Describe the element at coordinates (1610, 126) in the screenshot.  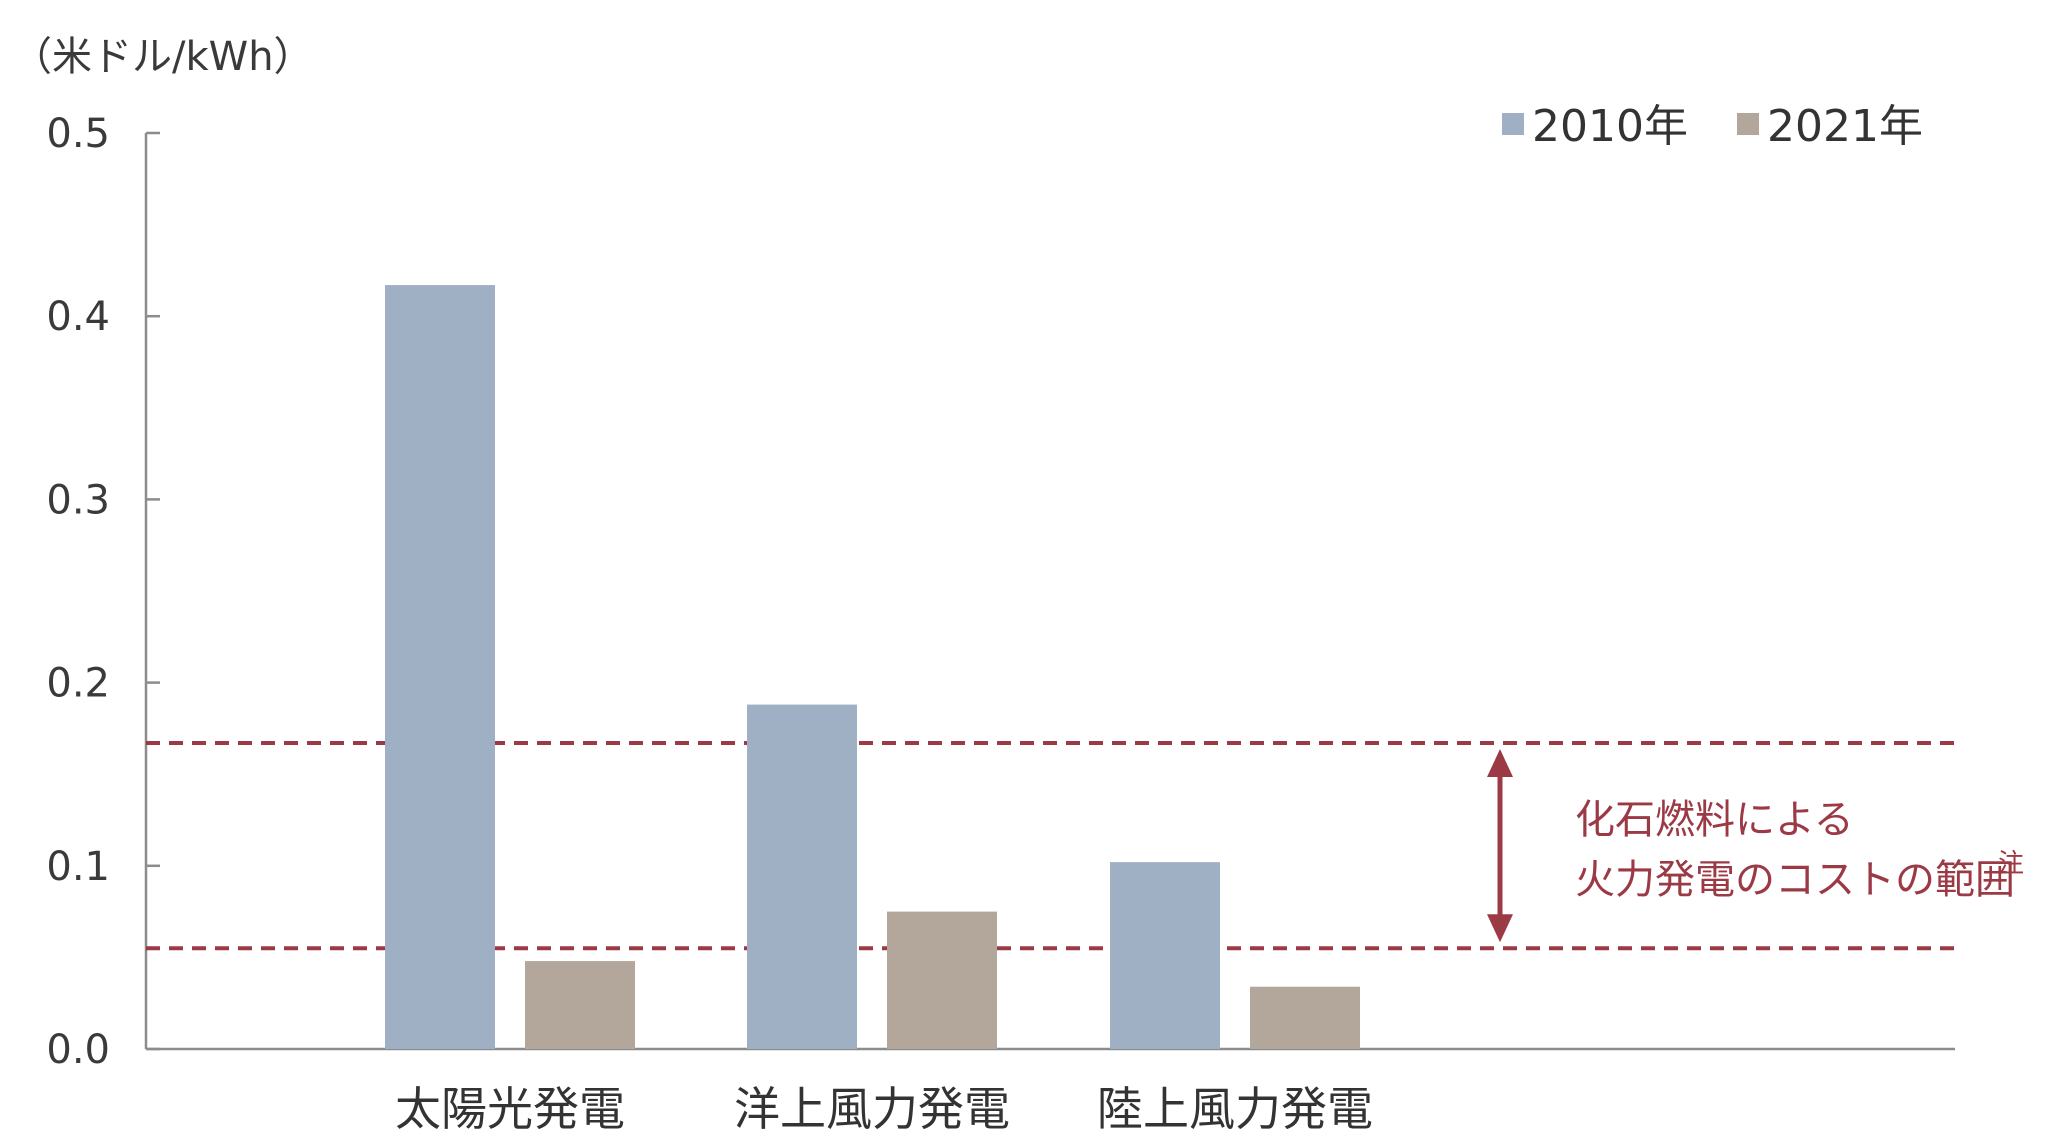
I see `legend-label-1: 2010年` at that location.